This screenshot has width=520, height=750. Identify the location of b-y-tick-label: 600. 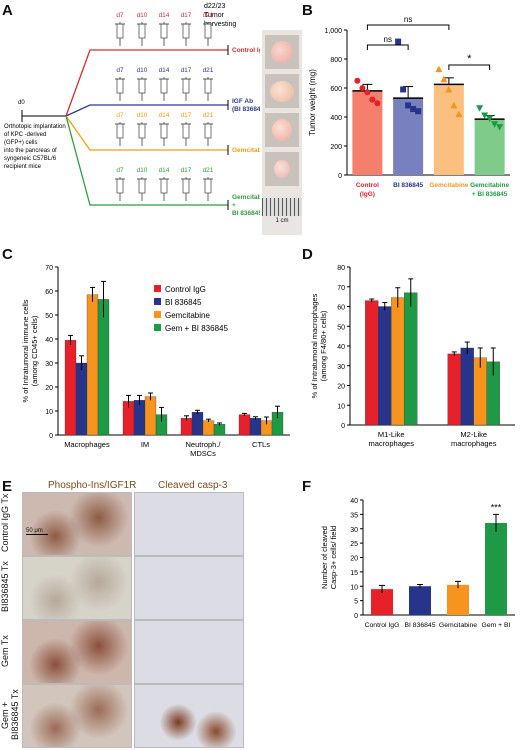
(336, 89).